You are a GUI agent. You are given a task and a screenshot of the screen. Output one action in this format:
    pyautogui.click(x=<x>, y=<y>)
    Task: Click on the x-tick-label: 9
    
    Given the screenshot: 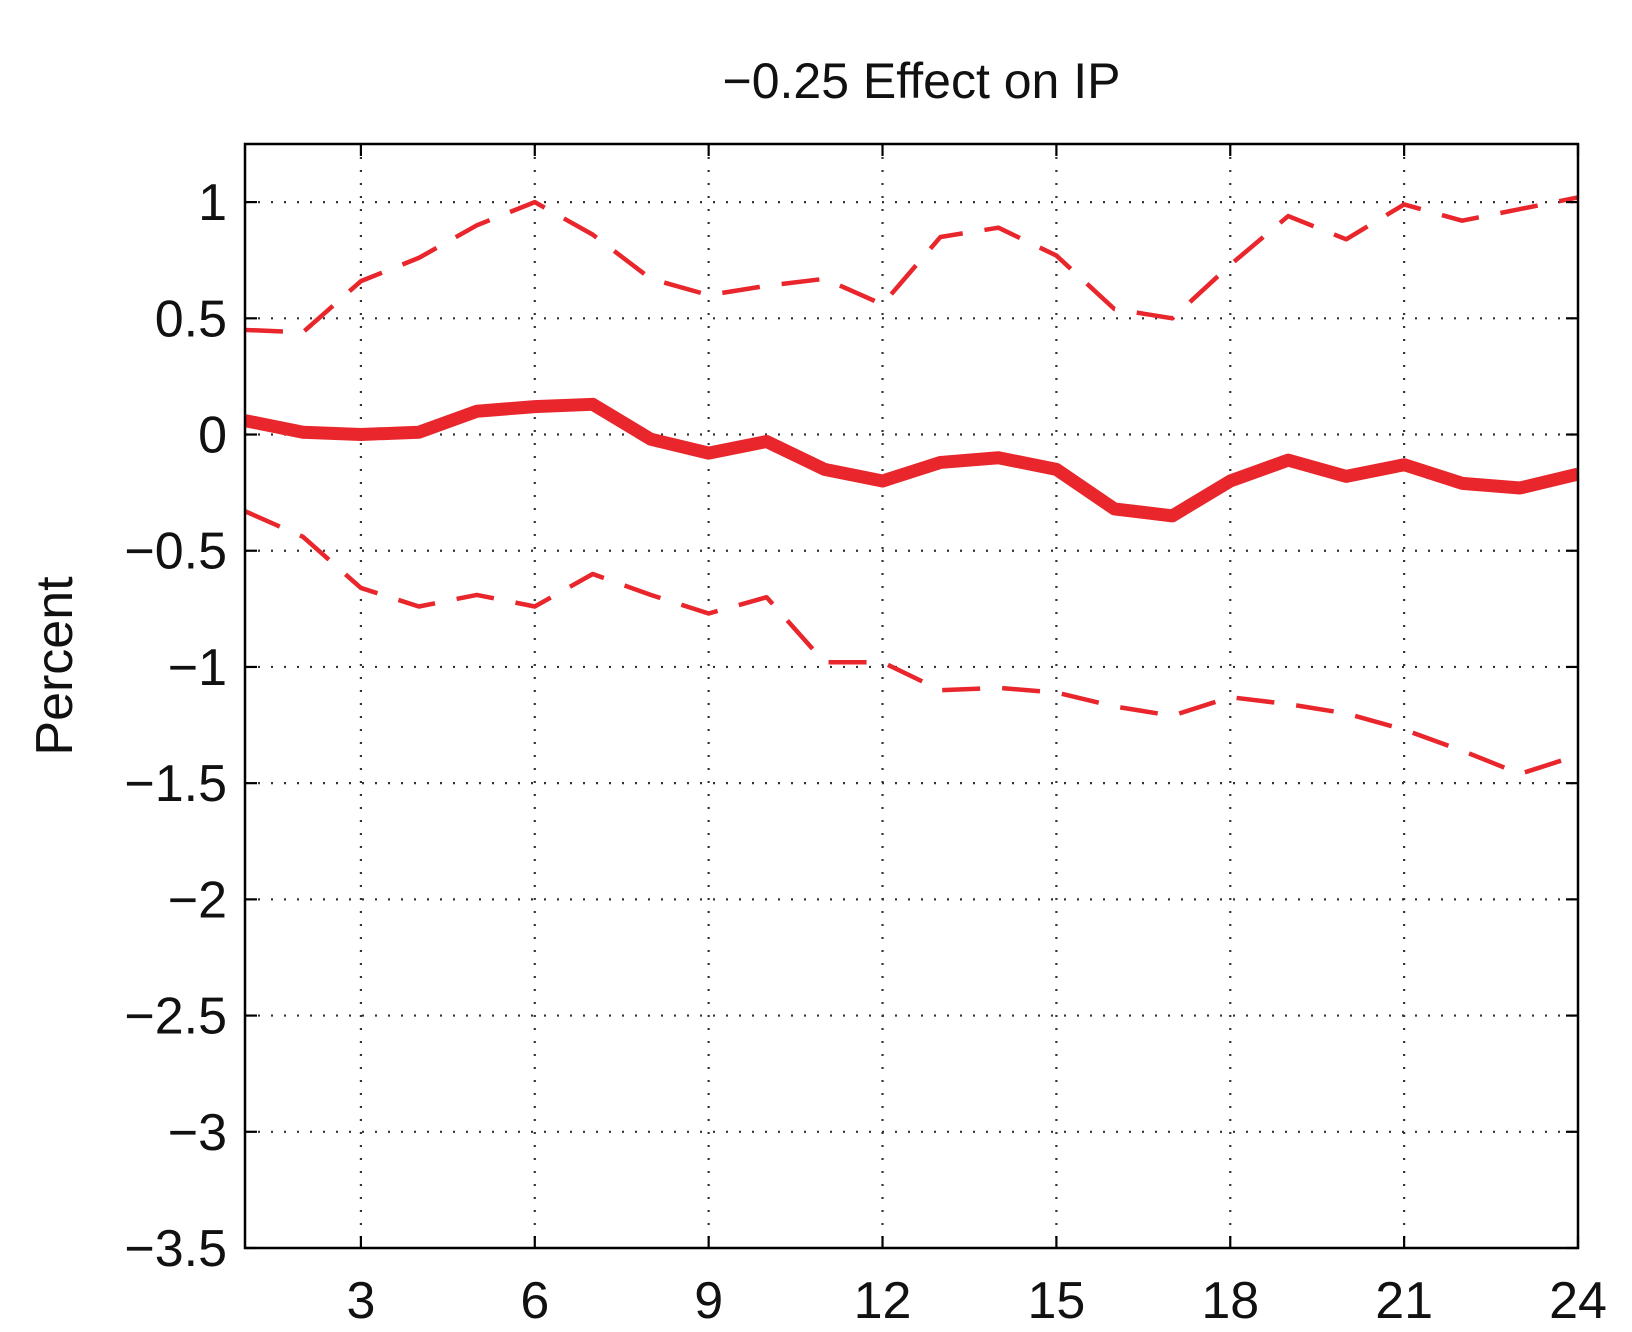 What is the action you would take?
    pyautogui.click(x=708, y=1301)
    